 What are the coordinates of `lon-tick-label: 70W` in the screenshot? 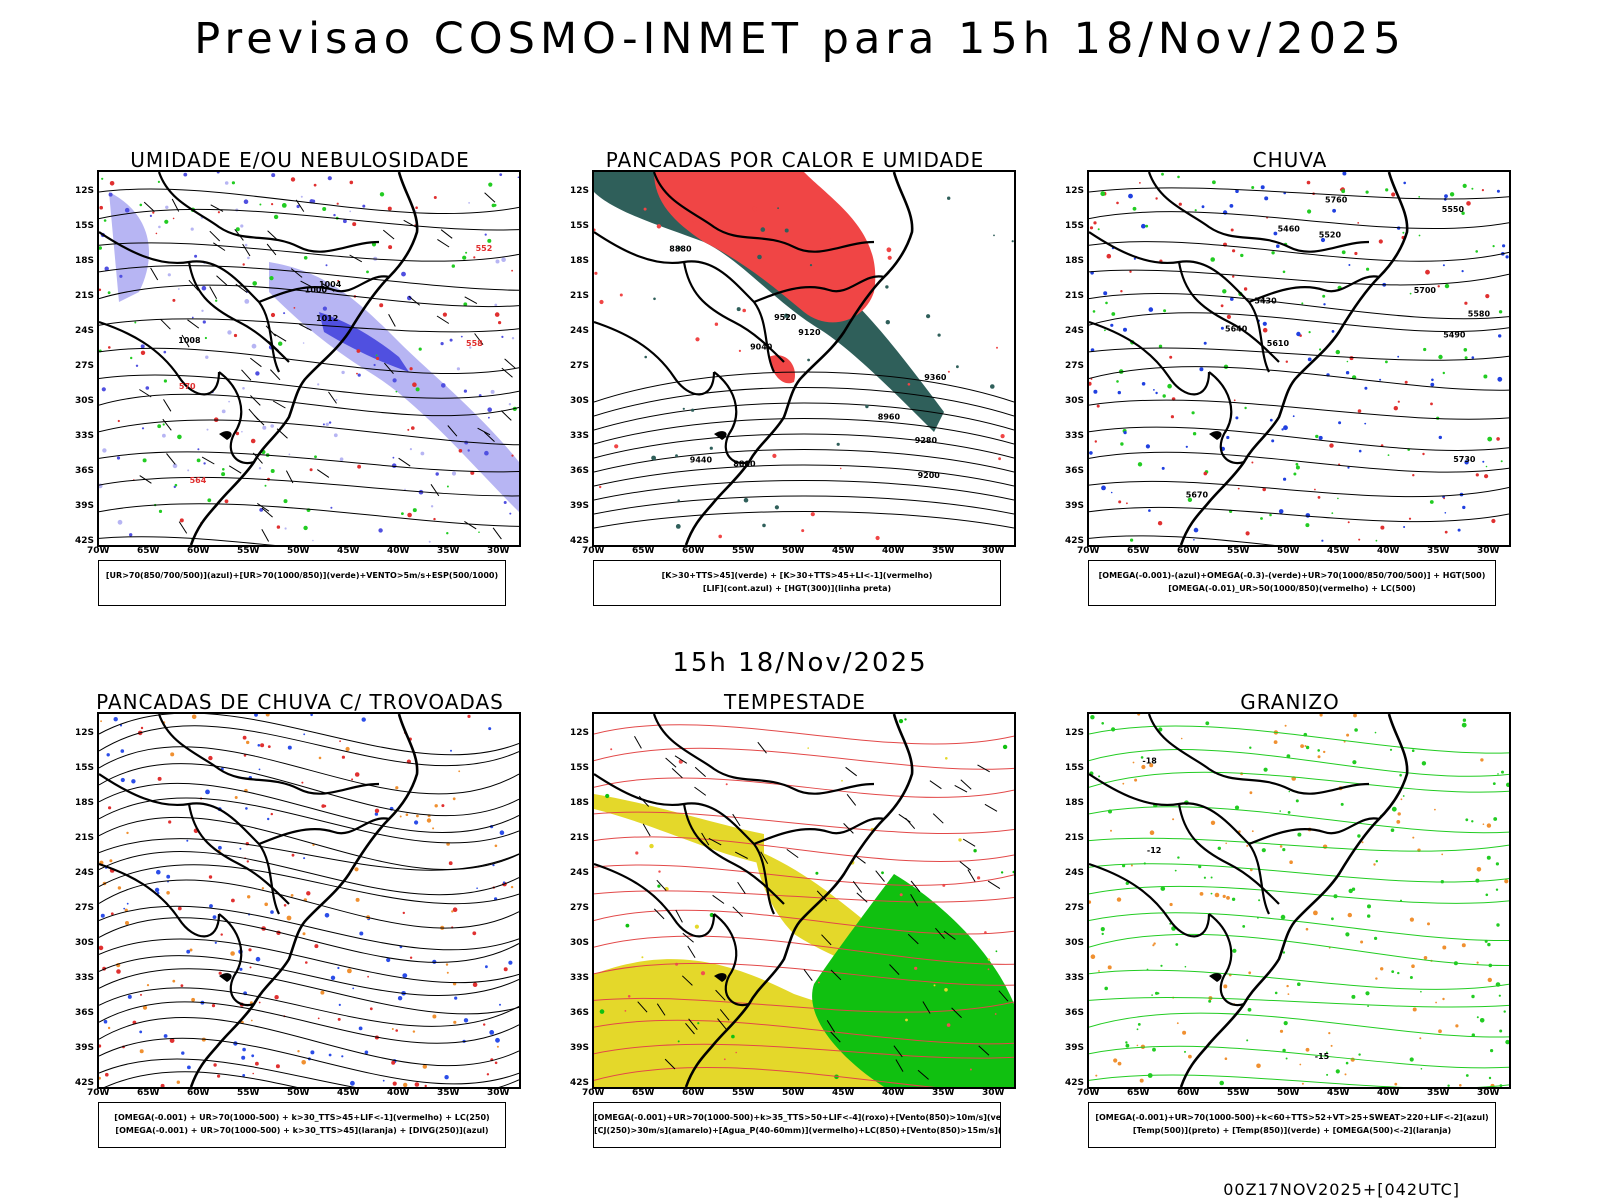 It's located at (593, 1093).